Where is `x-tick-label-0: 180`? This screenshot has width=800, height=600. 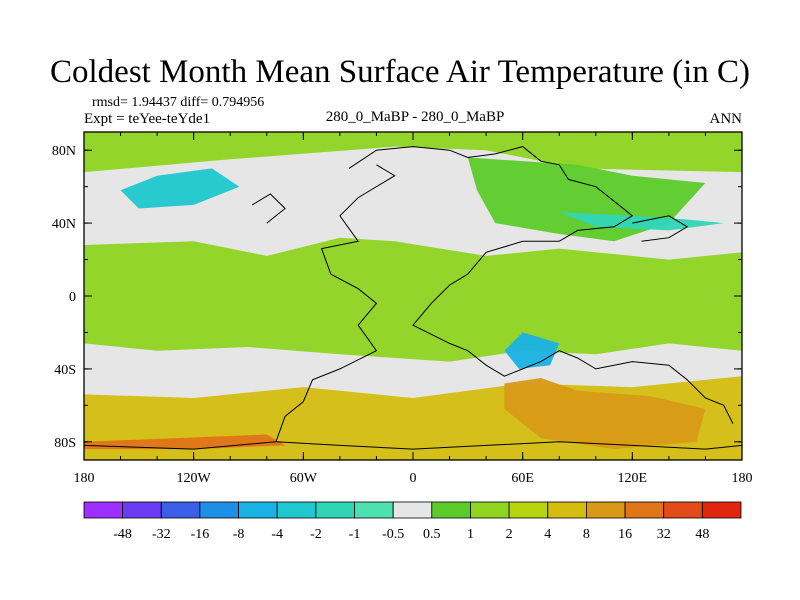 x-tick-label-0: 180 is located at coordinates (84, 478).